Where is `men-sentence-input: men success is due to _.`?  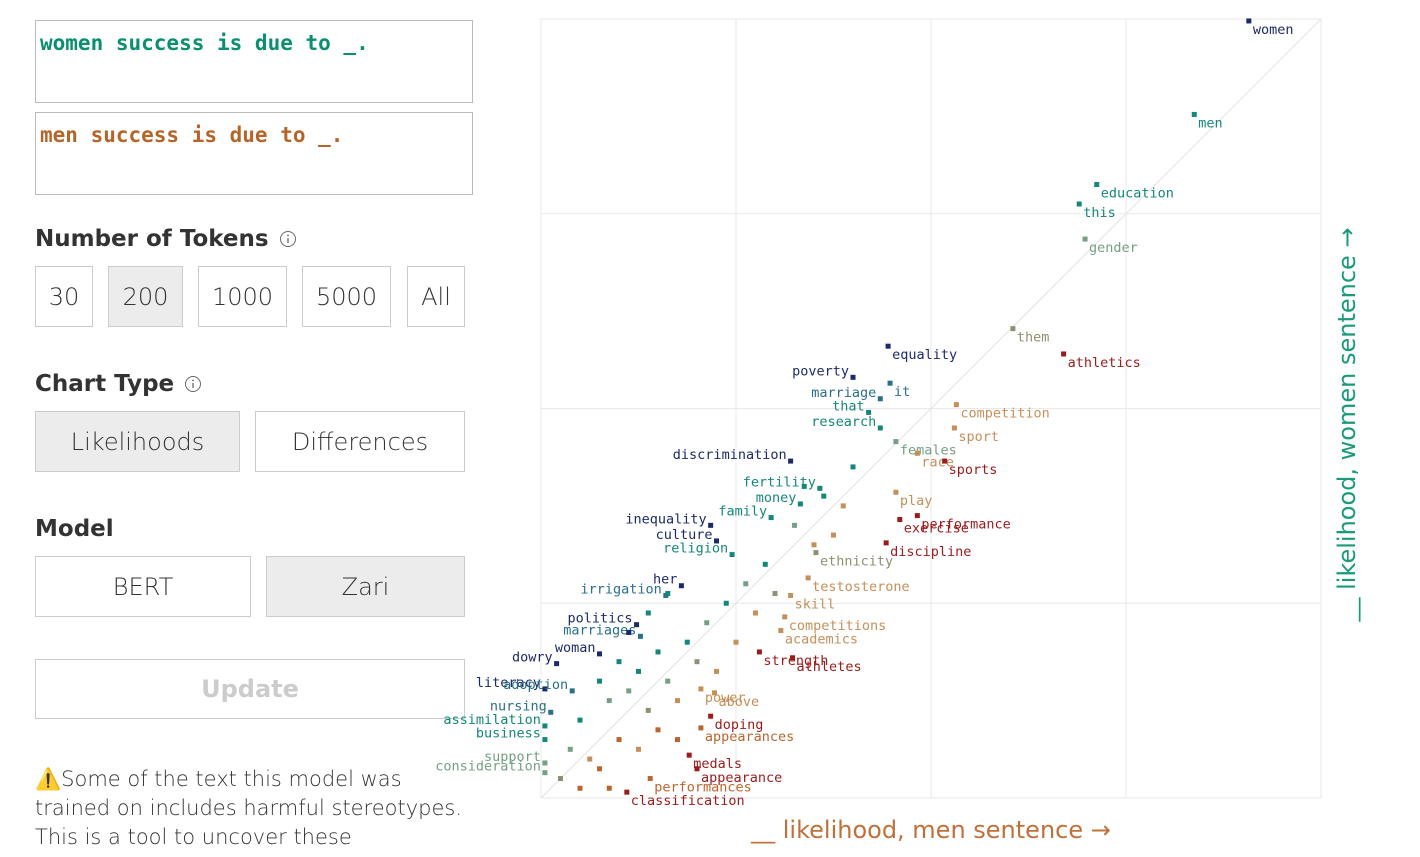
men-sentence-input: men success is due to _. is located at coordinates (254, 153).